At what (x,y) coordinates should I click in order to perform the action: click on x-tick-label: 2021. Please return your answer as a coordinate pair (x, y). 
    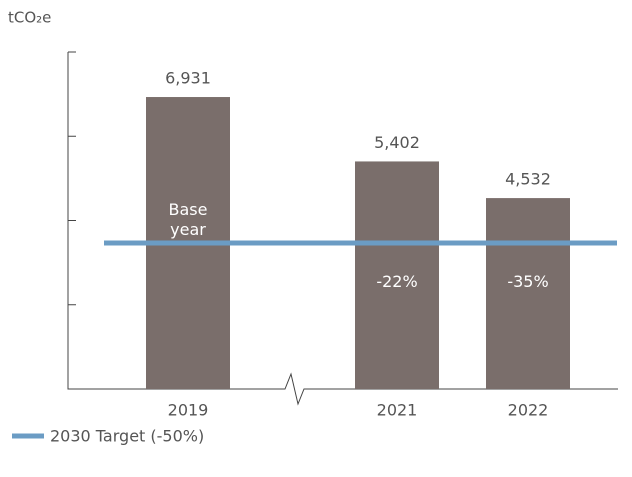
    Looking at the image, I should click on (397, 410).